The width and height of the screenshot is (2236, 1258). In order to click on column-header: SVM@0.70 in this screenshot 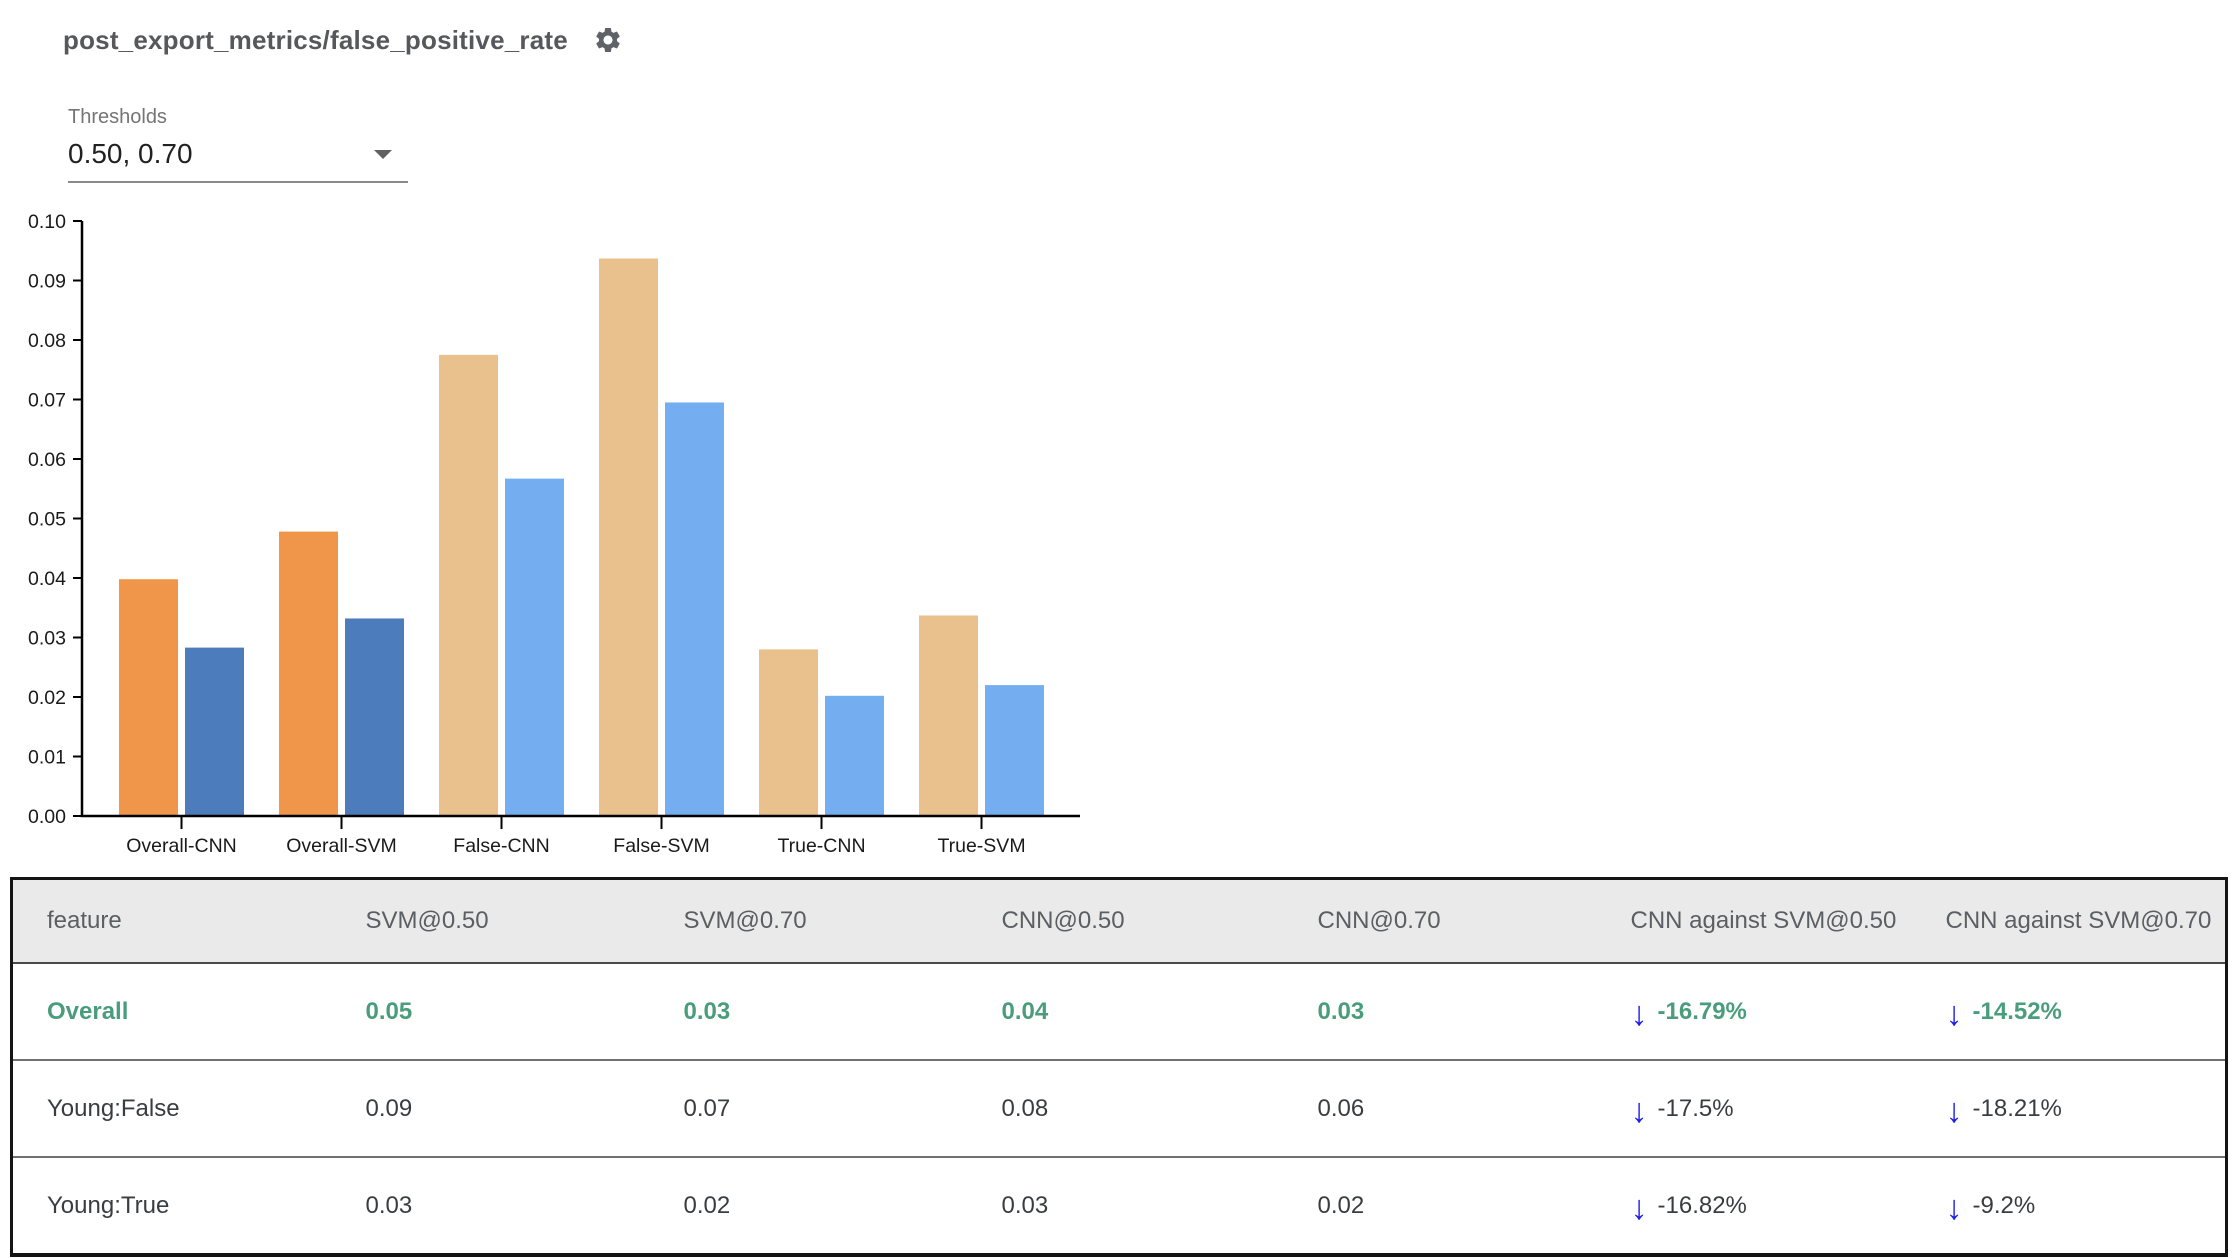, I will do `click(842, 921)`.